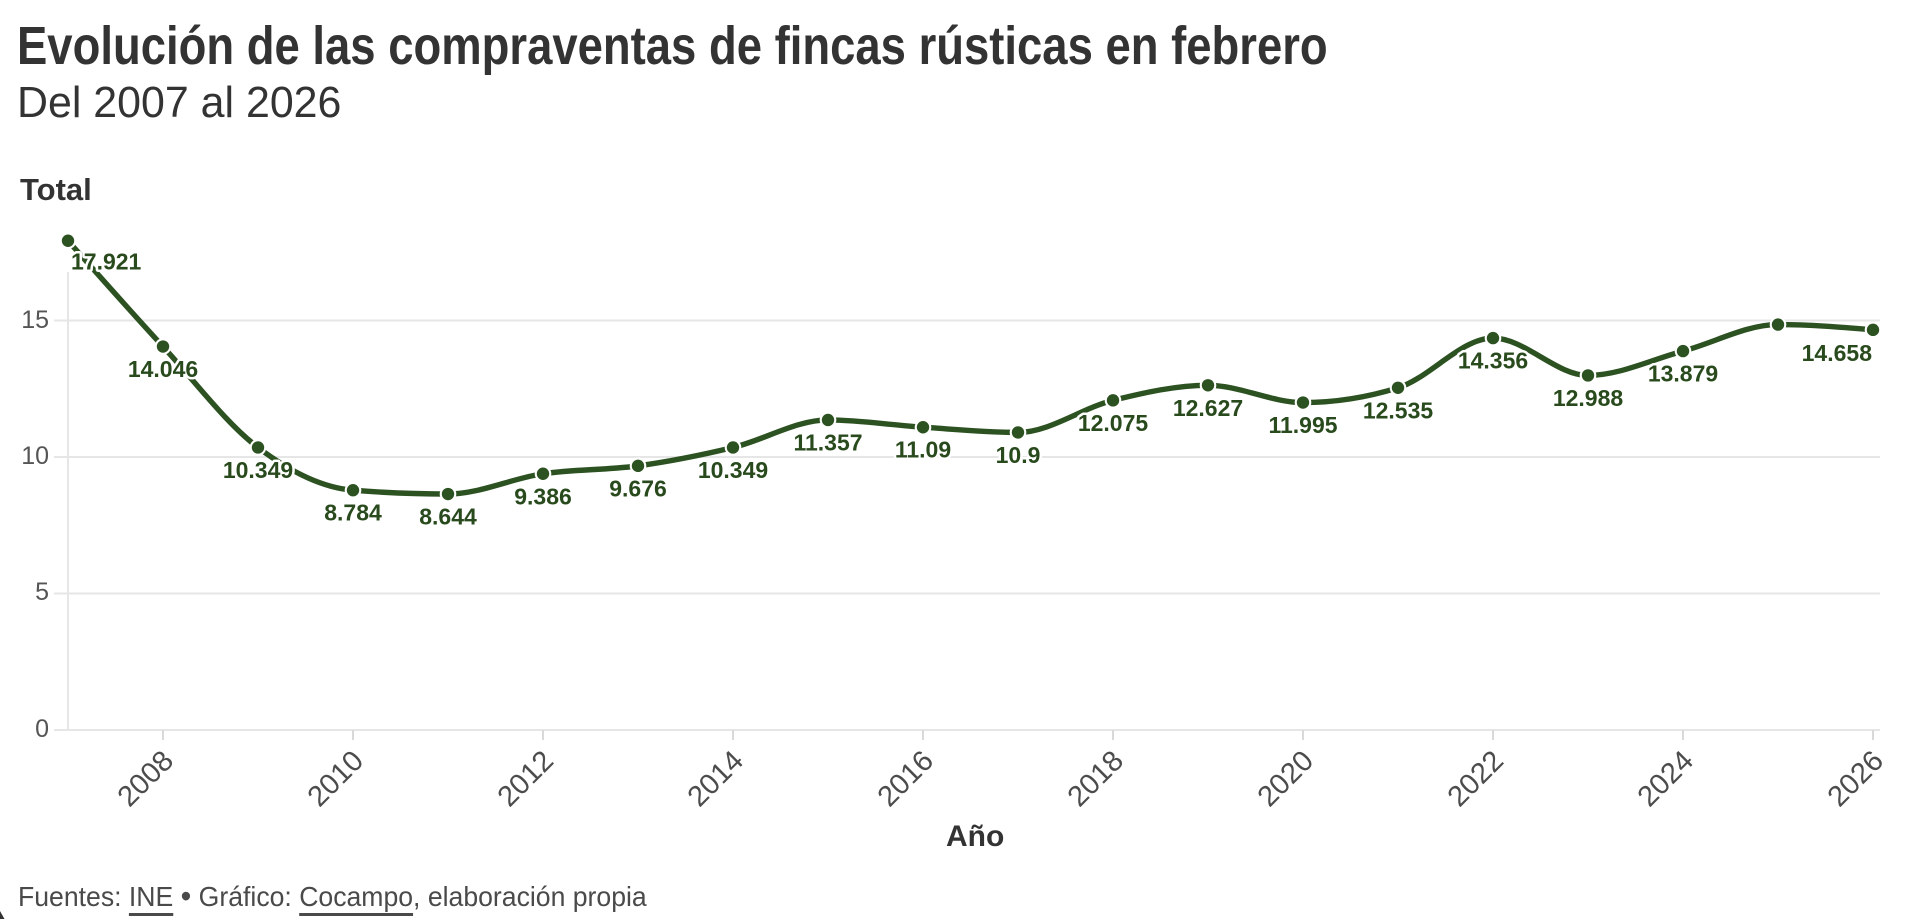 This screenshot has width=1920, height=919. I want to click on svg-text: 2008, so click(146, 779).